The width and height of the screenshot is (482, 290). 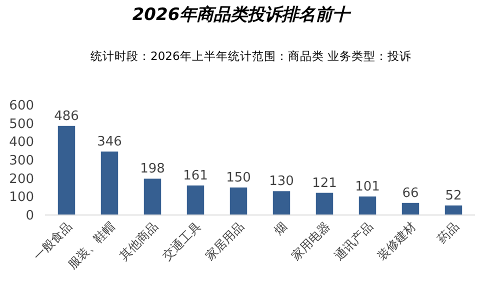 What do you see at coordinates (367, 186) in the screenshot?
I see `data-label: 101` at bounding box center [367, 186].